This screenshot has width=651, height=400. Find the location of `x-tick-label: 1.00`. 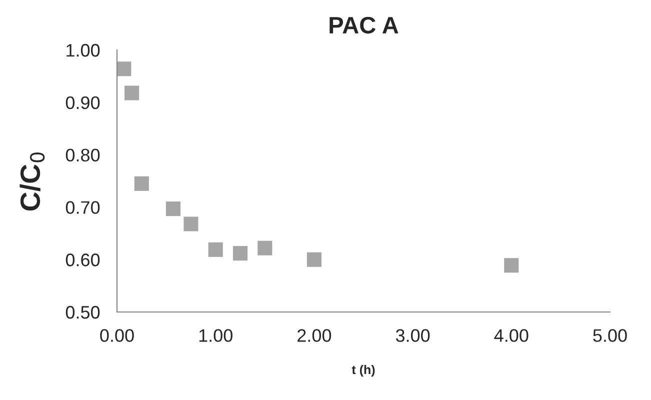

x-tick-label: 1.00 is located at coordinates (215, 335).